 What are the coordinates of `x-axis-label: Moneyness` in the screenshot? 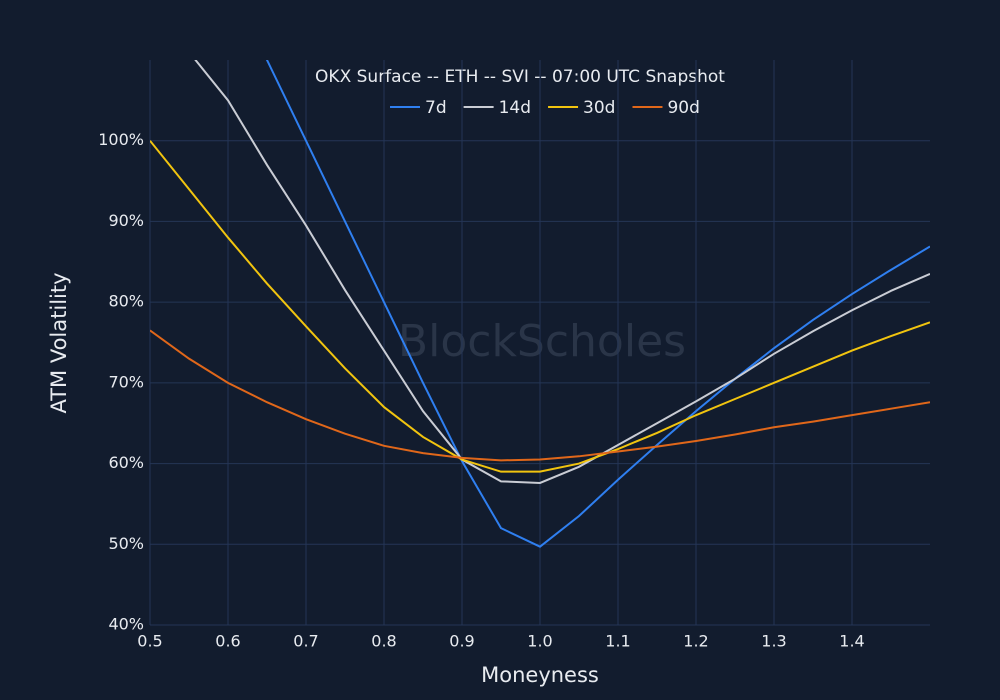 It's located at (540, 675).